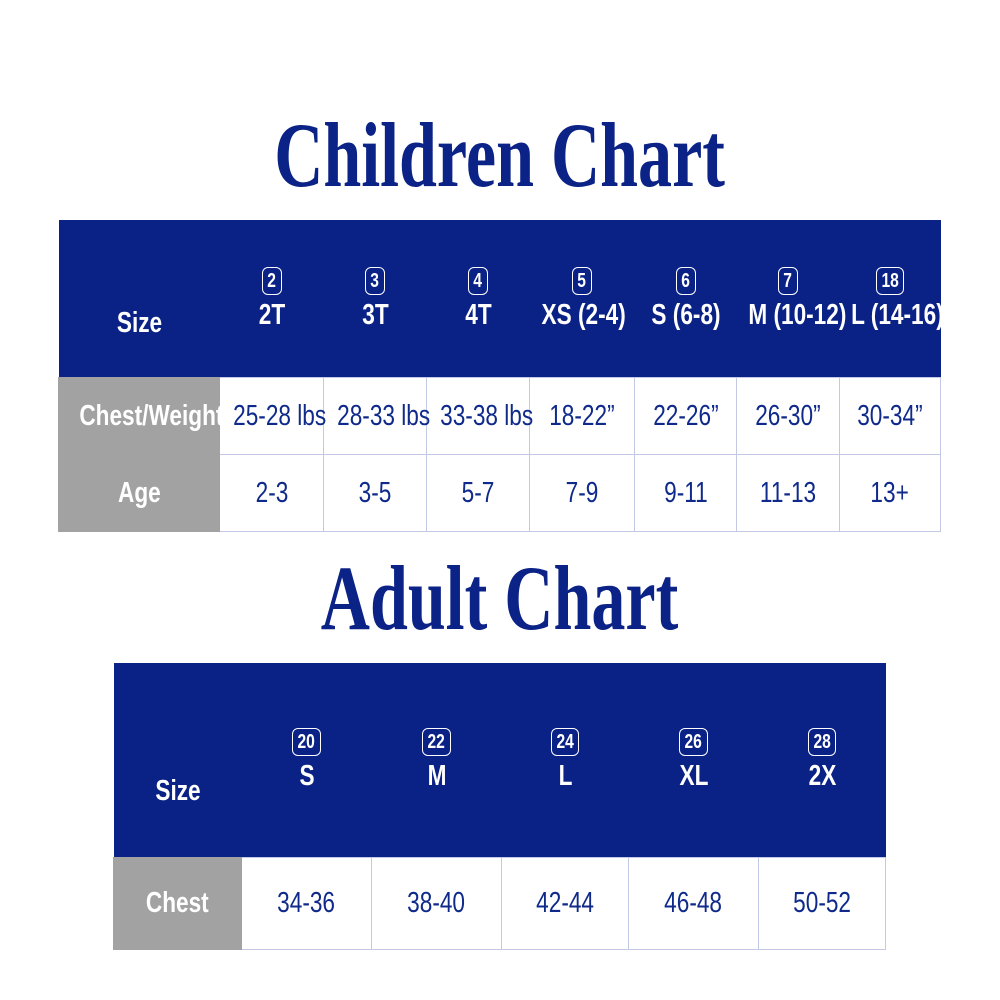 The image size is (1000, 1000). I want to click on table-cell: 11-13, so click(788, 493).